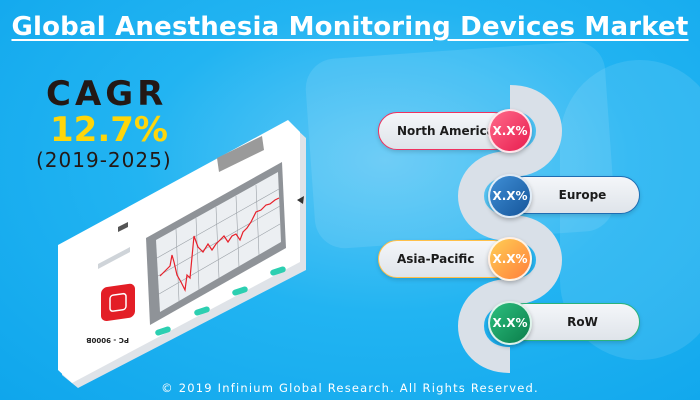 This screenshot has height=400, width=700. I want to click on region-name: RoW, so click(582, 322).